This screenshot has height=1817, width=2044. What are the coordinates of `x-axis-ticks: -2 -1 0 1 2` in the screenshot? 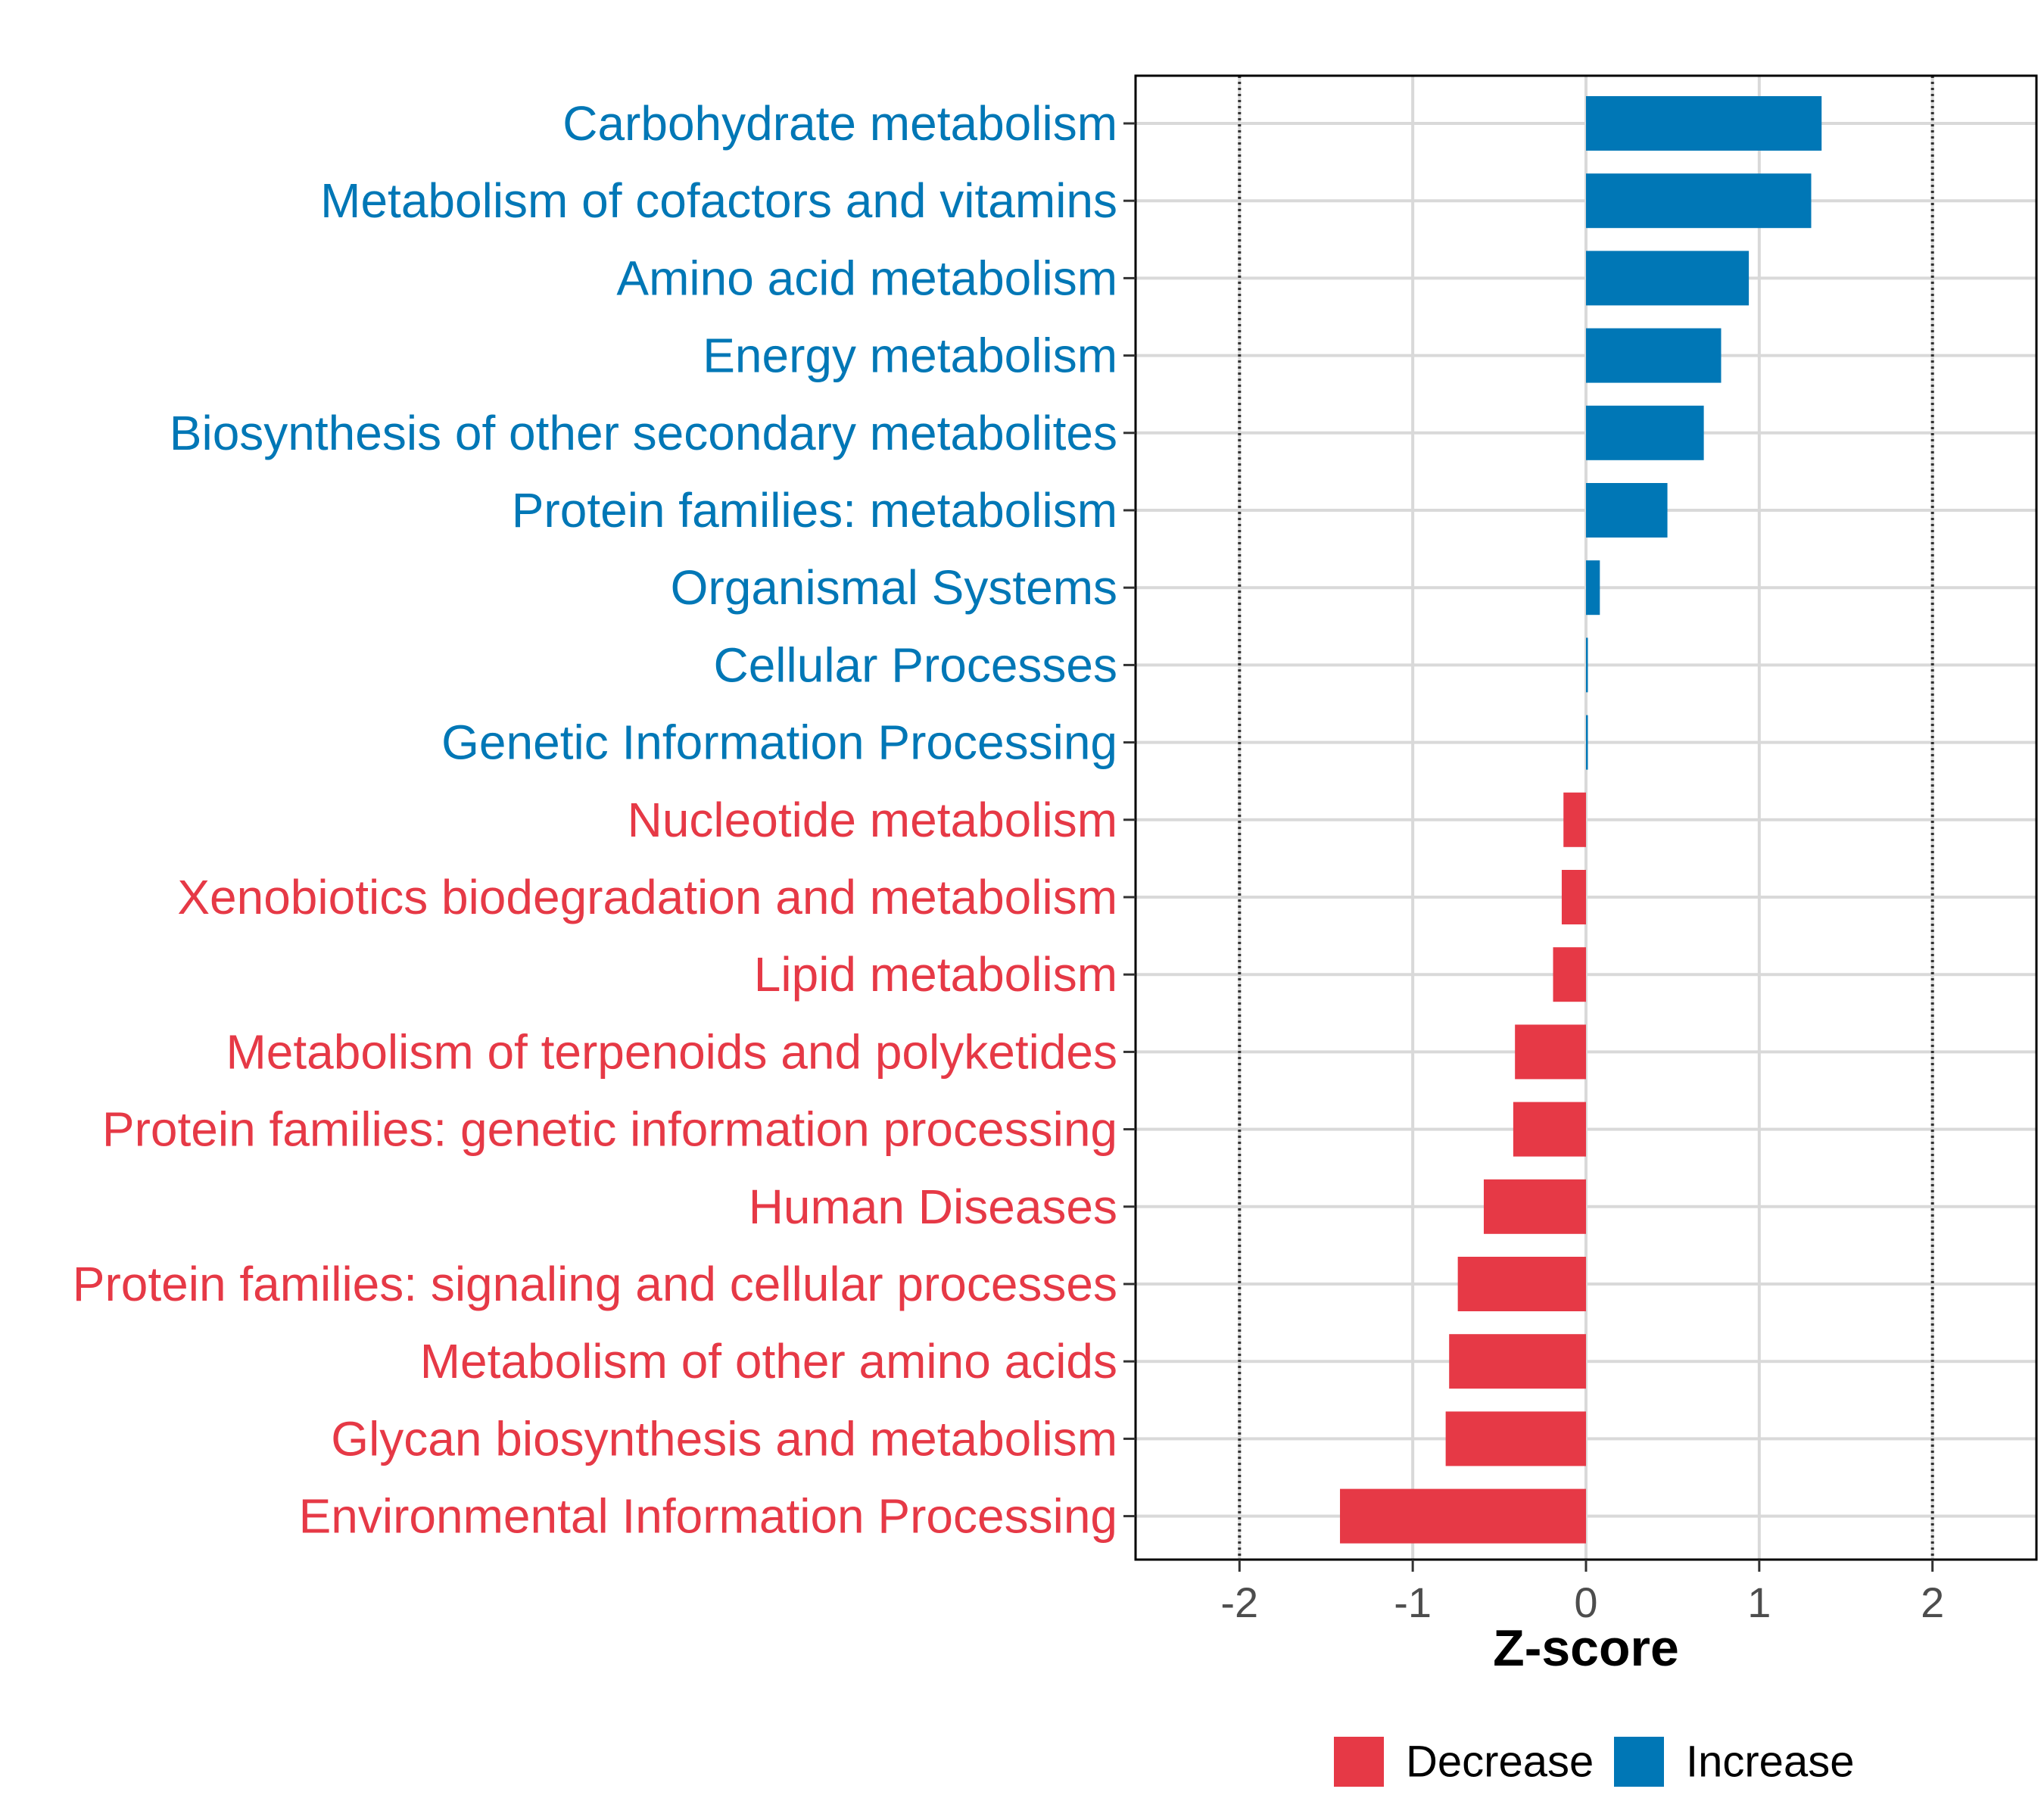 It's located at (1582, 1593).